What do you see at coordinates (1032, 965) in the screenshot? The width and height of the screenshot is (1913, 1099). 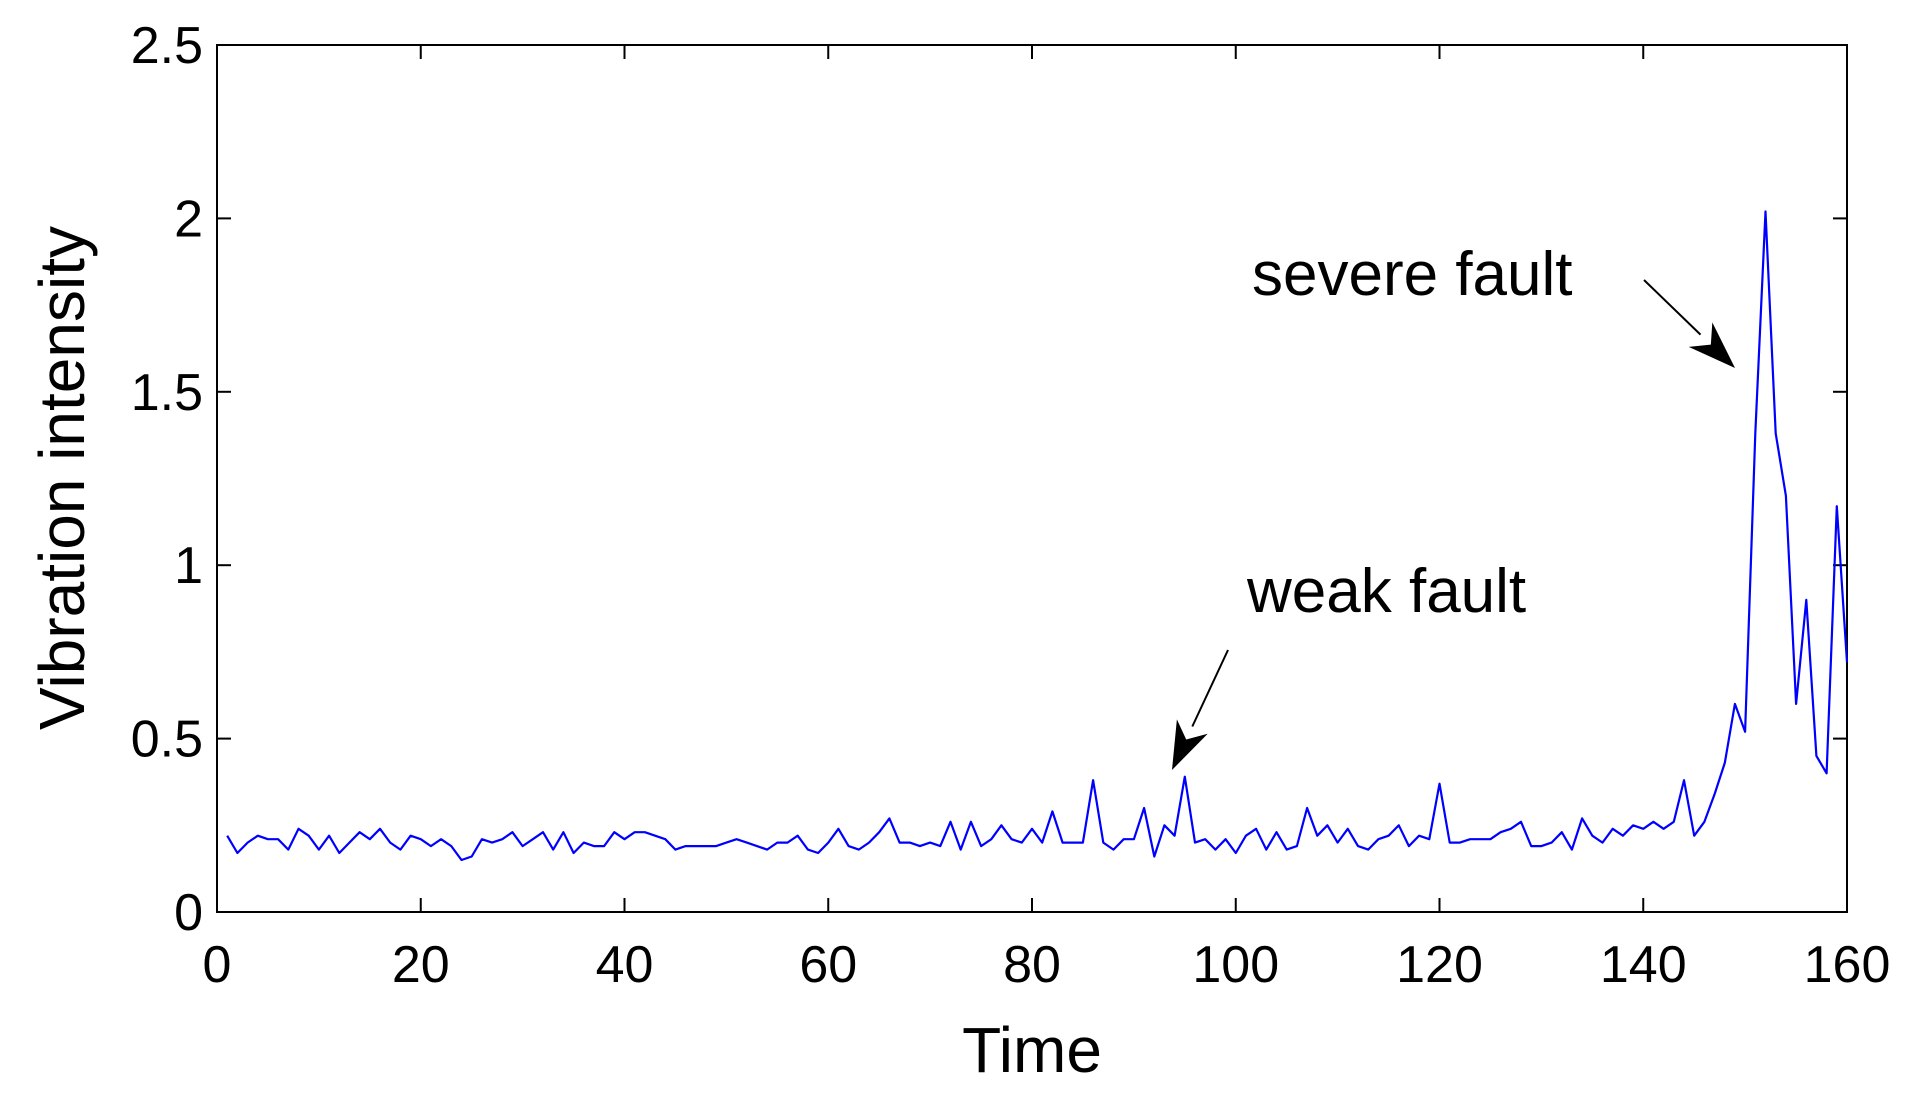 I see `x-tick-label: 80` at bounding box center [1032, 965].